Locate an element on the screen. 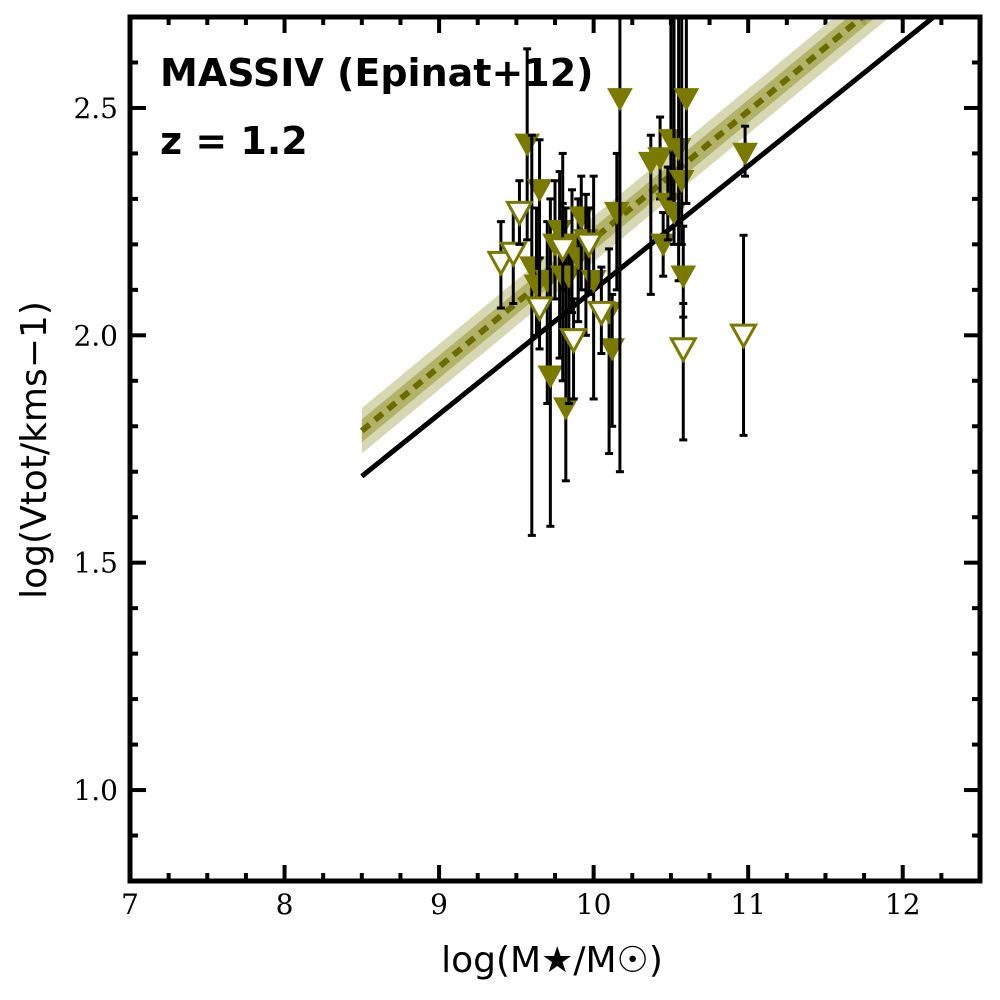  x-tick-label: 11 is located at coordinates (748, 904).